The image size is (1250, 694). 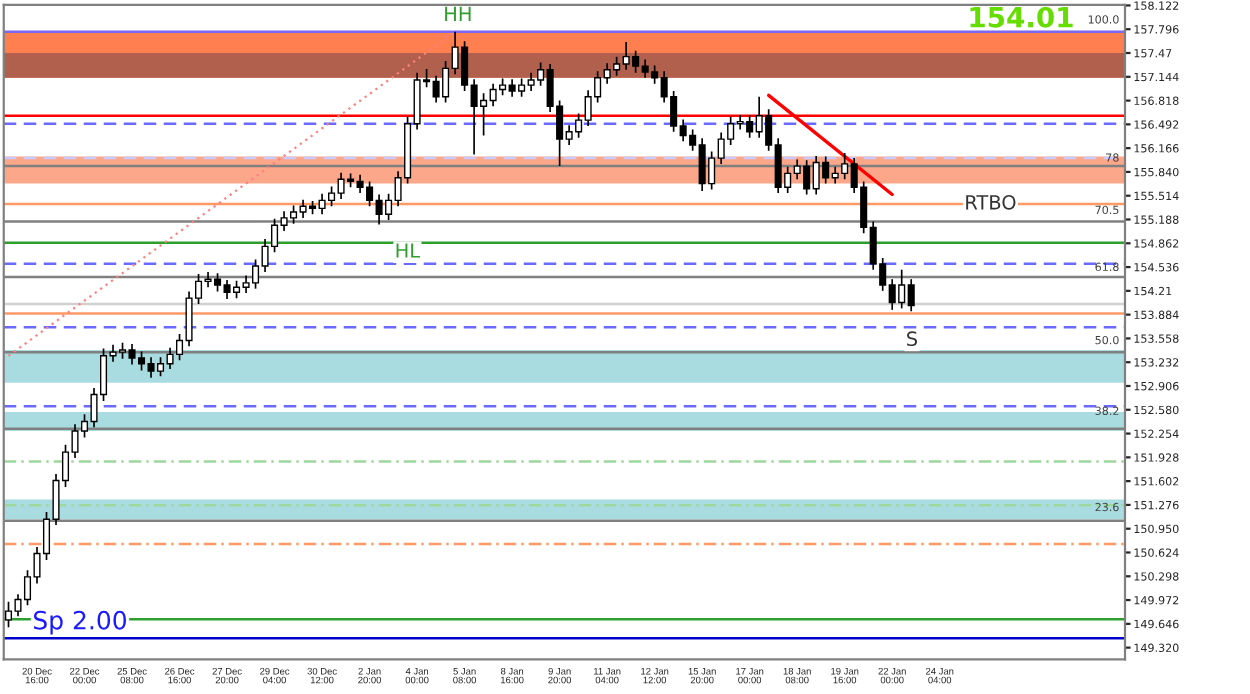 I want to click on annotation: HL, so click(x=408, y=250).